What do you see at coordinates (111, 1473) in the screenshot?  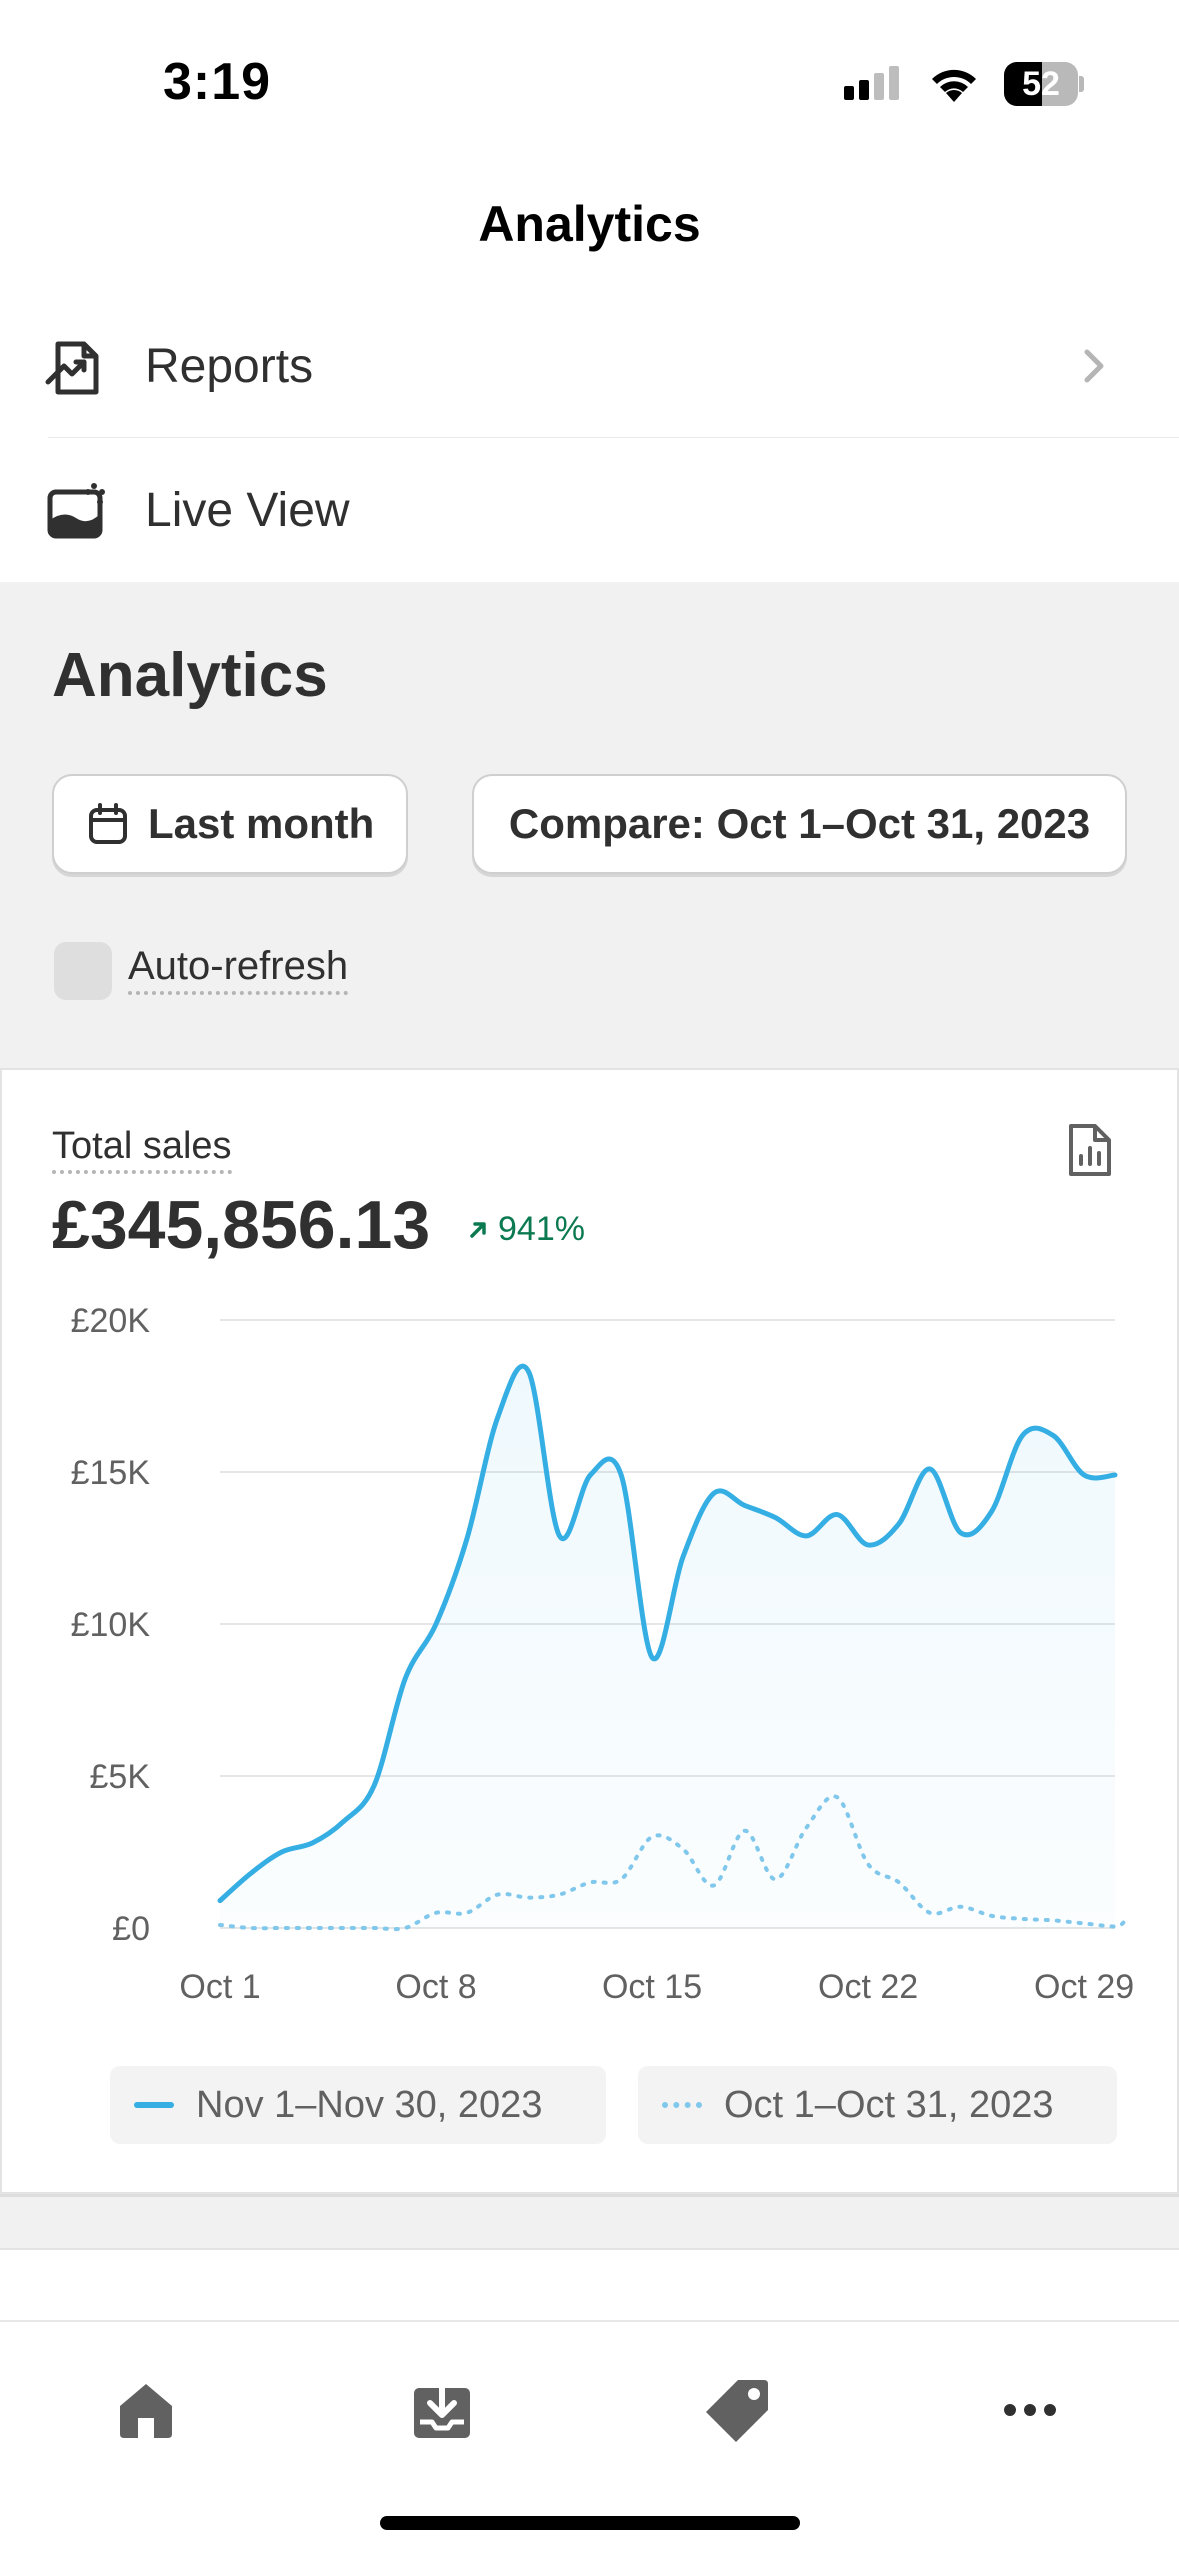 I see `y-tick-label: £15K` at bounding box center [111, 1473].